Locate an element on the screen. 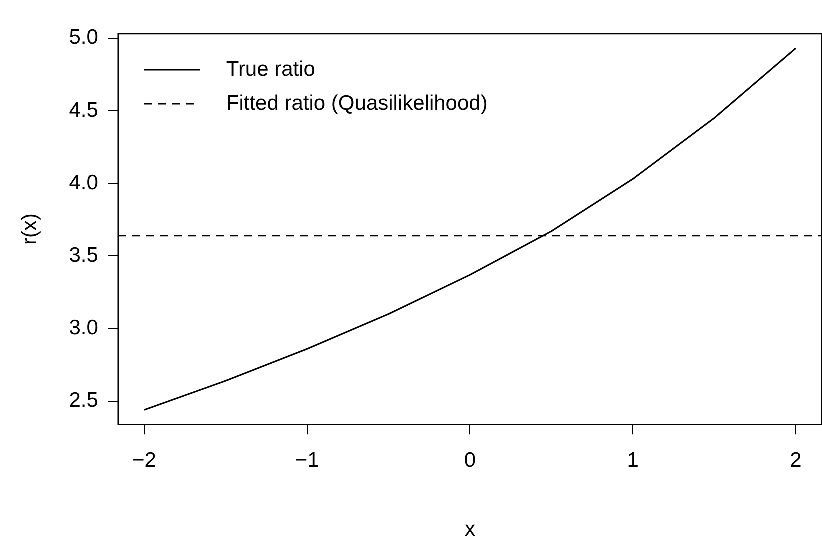 This screenshot has height=553, width=822. x-tick-label: 0 is located at coordinates (470, 460).